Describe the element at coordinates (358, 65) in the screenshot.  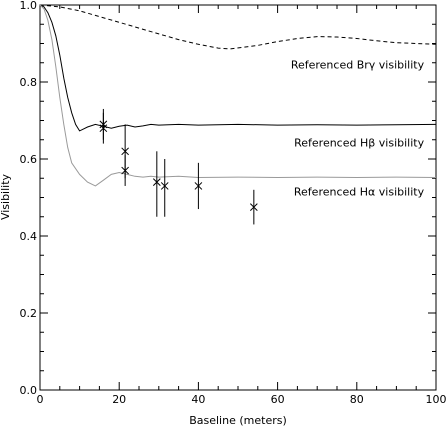
I see `annotation-1: Referenced Brγ visibility` at that location.